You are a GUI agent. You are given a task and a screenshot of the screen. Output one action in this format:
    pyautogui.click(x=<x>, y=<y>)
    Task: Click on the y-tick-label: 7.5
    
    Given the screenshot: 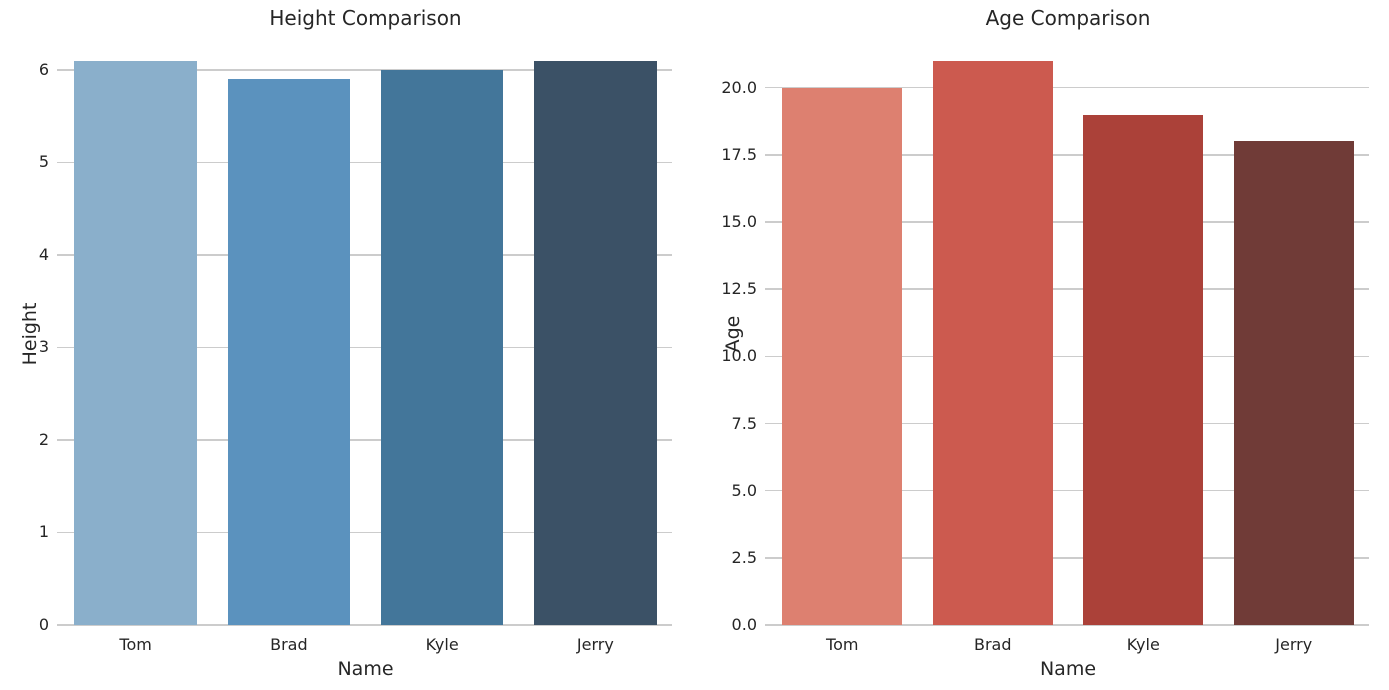 What is the action you would take?
    pyautogui.click(x=744, y=423)
    